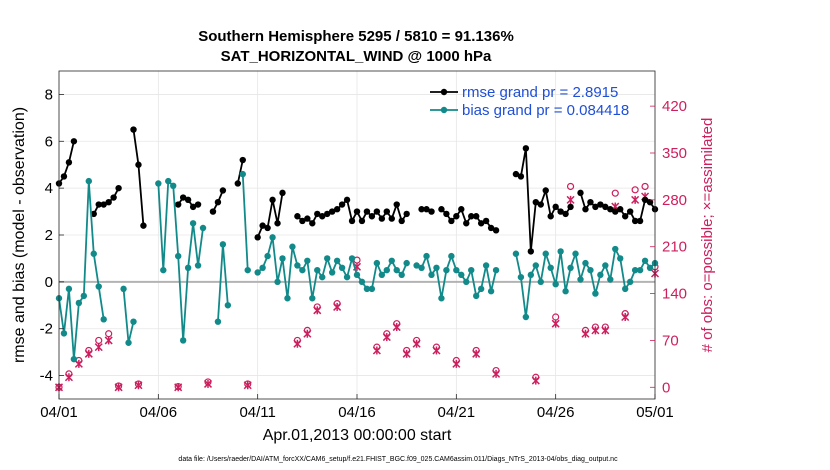 This screenshot has height=470, width=830. I want to click on y-tick-label: 4, so click(49, 188).